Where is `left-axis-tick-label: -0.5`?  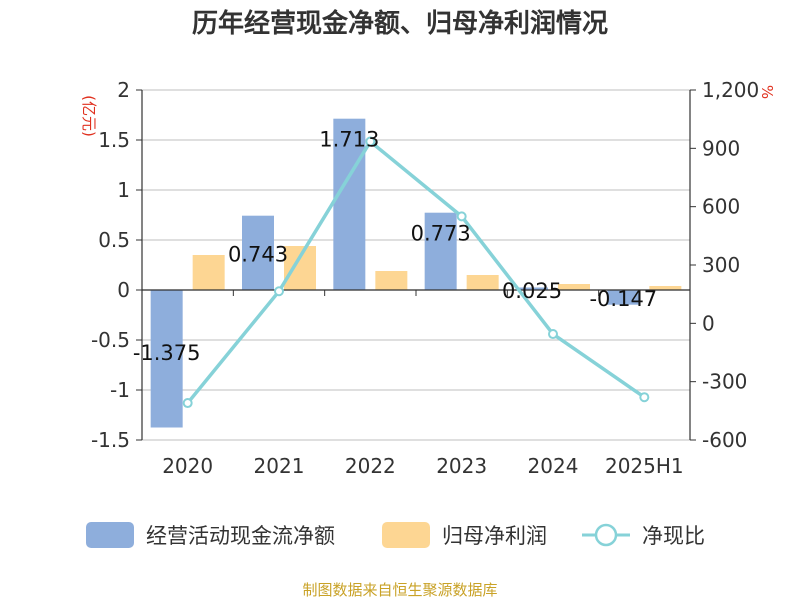 left-axis-tick-label: -0.5 is located at coordinates (110, 340).